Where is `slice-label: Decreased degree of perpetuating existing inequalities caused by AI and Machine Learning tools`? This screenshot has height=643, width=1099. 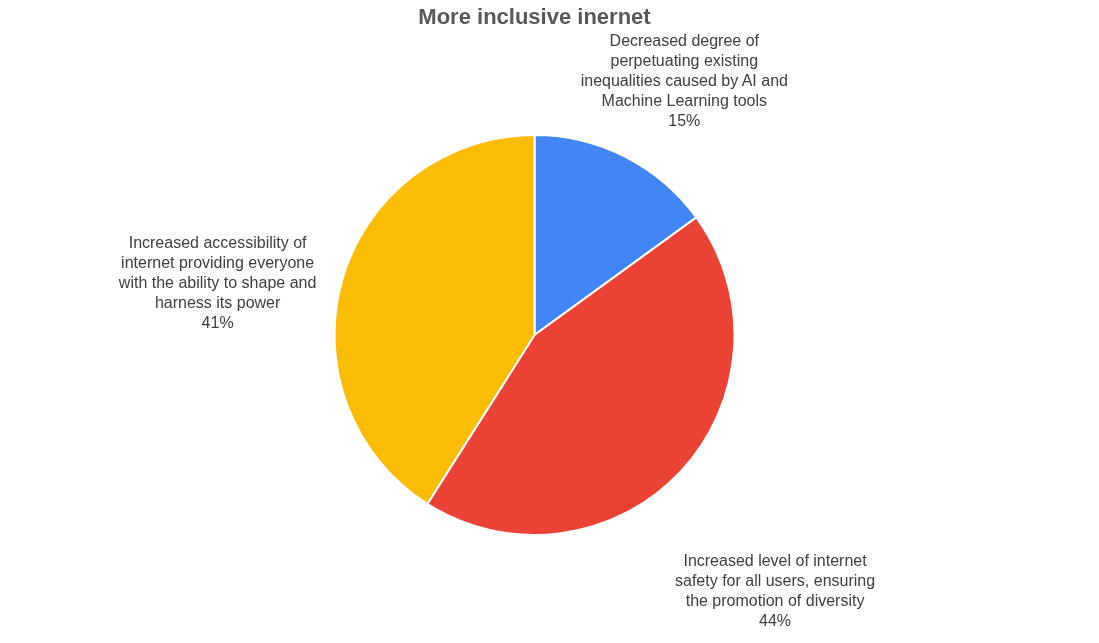
slice-label: Decreased degree of perpetuating existing inequalities caused by AI and Machine Learning tools is located at coordinates (684, 70).